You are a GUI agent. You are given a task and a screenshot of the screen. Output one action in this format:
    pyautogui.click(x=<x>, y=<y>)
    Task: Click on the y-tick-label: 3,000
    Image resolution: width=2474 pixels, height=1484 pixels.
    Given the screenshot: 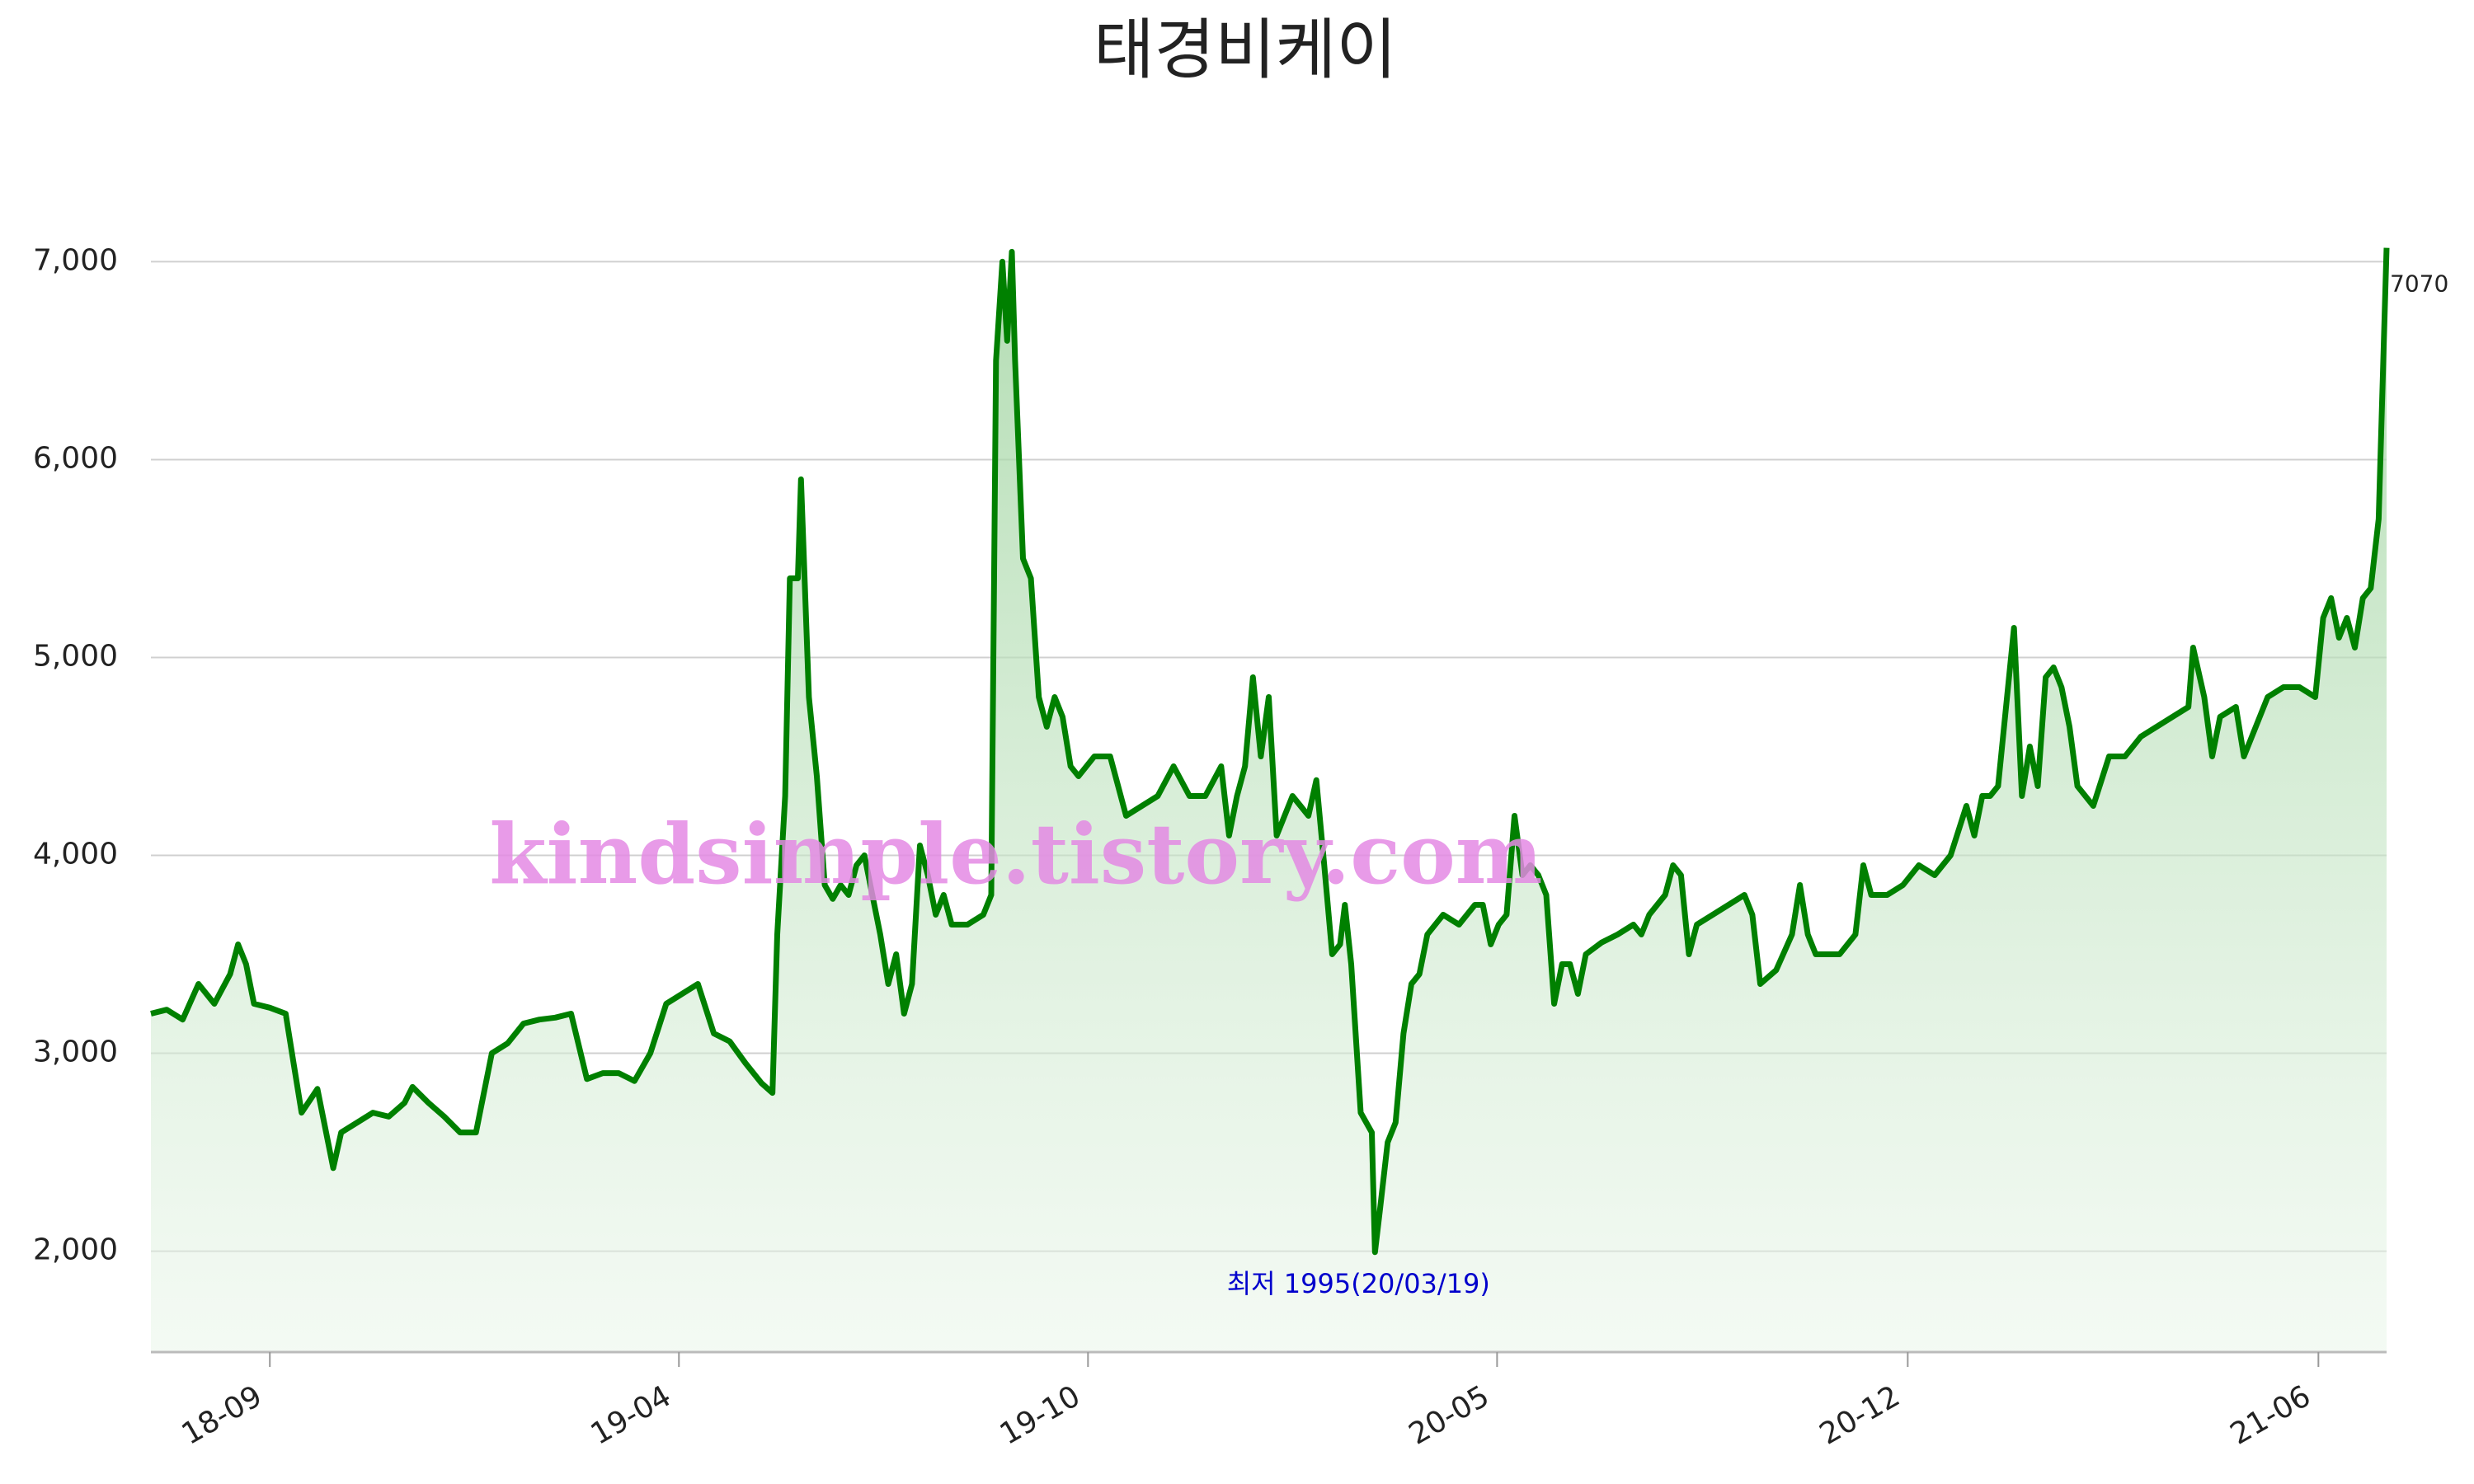 What is the action you would take?
    pyautogui.click(x=75, y=1052)
    